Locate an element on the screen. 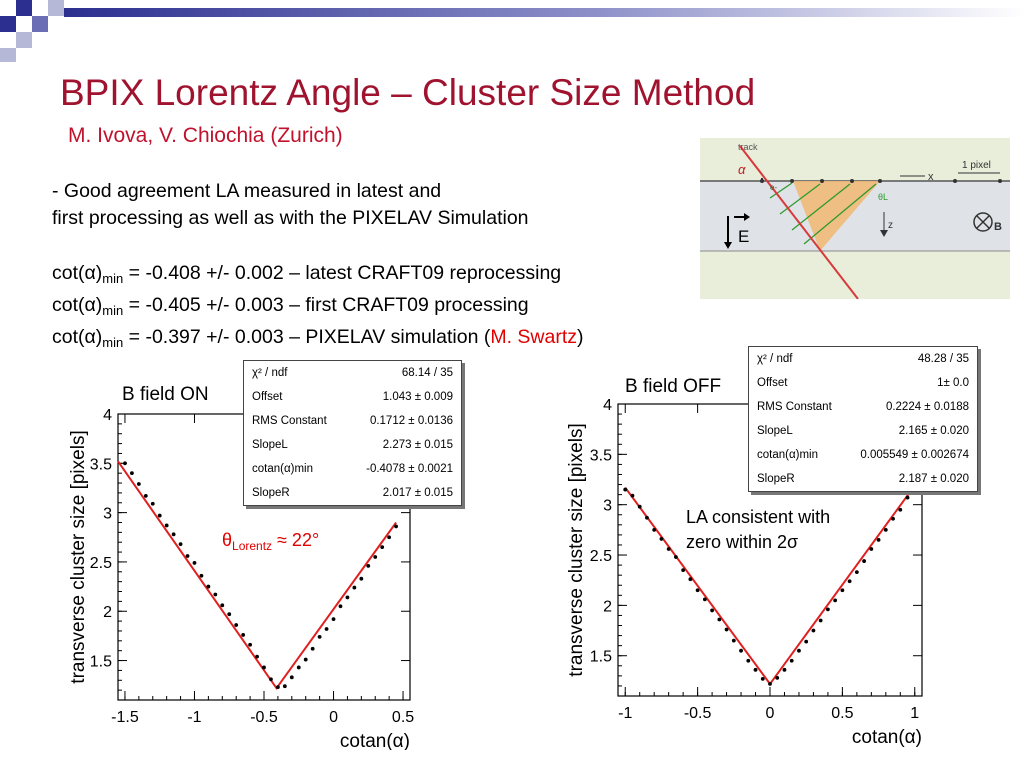 This screenshot has width=1024, height=768. x-tick-label: 1 is located at coordinates (914, 713).